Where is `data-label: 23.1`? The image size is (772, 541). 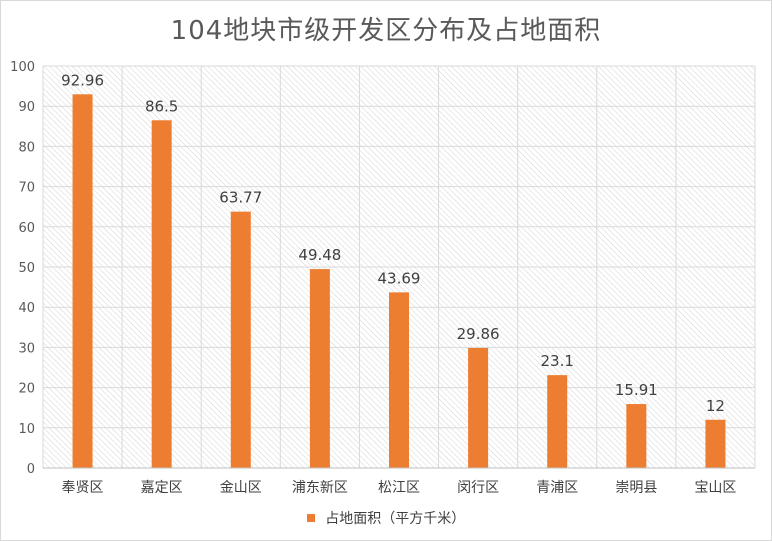 data-label: 23.1 is located at coordinates (557, 361).